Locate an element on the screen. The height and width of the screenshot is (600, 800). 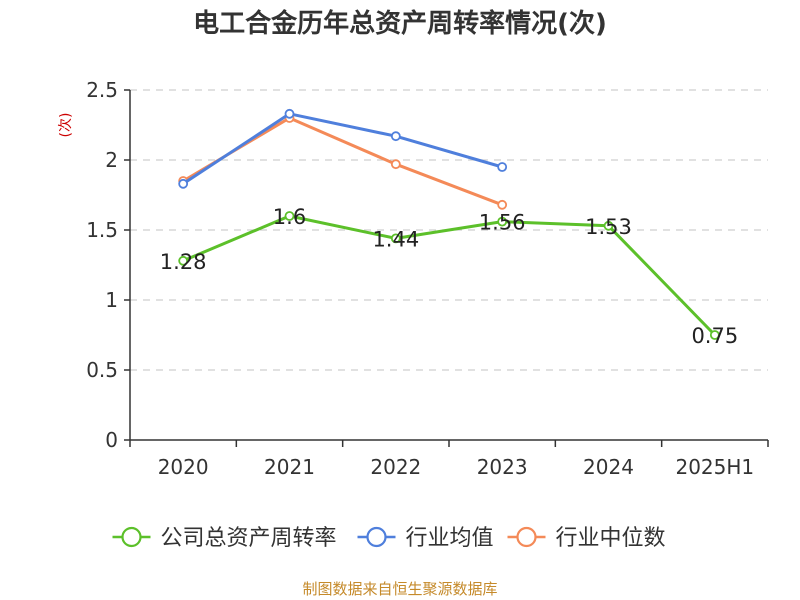
y-tick-label: 0.5 is located at coordinates (102, 370).